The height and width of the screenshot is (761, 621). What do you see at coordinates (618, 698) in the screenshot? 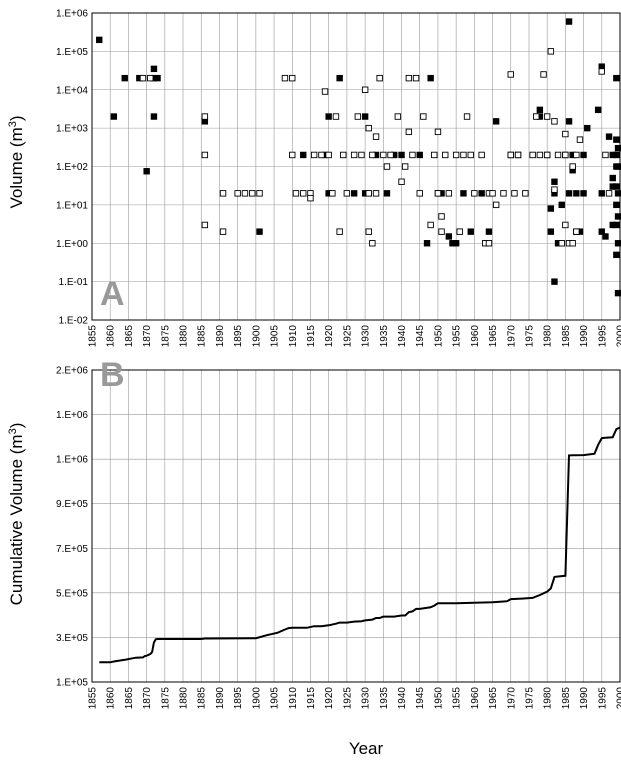
I see `x-tick-label: 2000` at bounding box center [618, 698].